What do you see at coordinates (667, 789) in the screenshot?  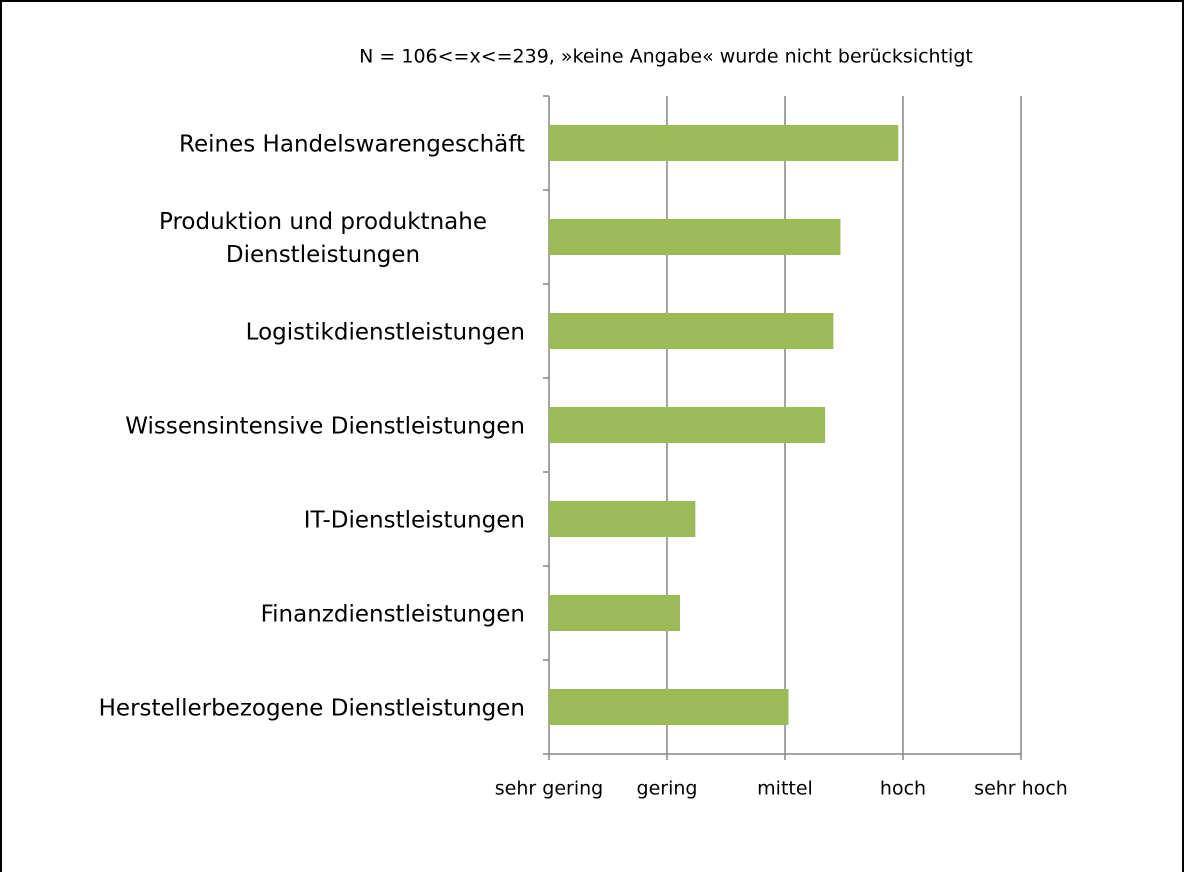 I see `x-tick-label: gering` at bounding box center [667, 789].